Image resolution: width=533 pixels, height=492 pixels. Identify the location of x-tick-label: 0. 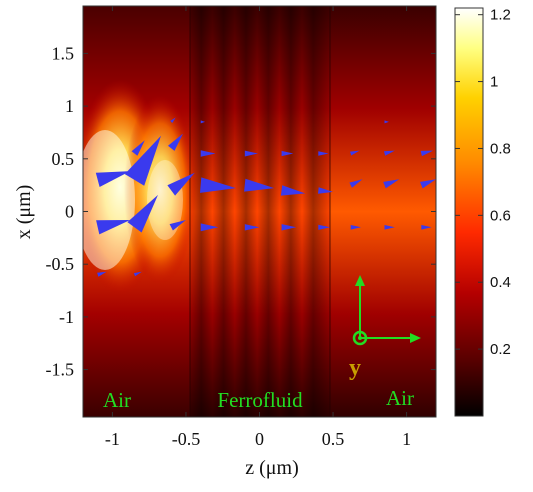
(259, 439).